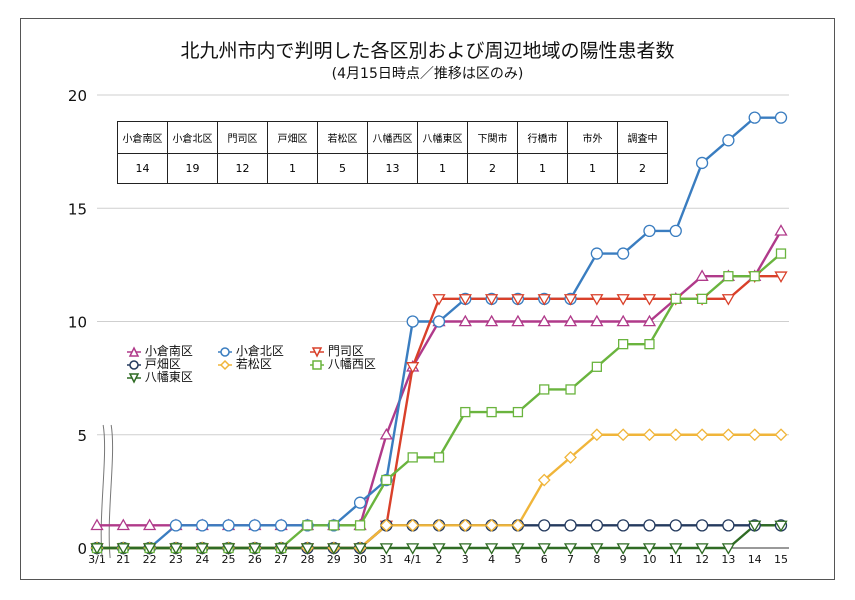 This screenshot has width=855, height=600. I want to click on legend-label: 門司区, so click(344, 351).